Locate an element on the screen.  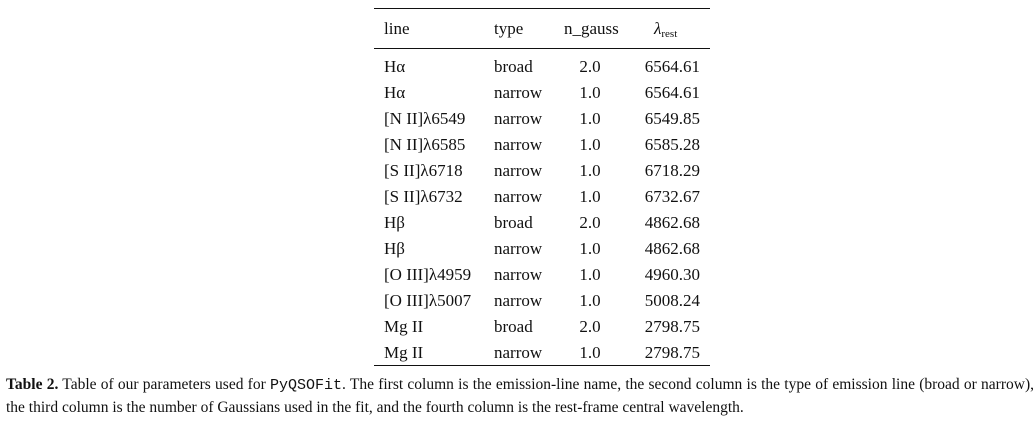
caption-code: PyQSOFit is located at coordinates (306, 385).